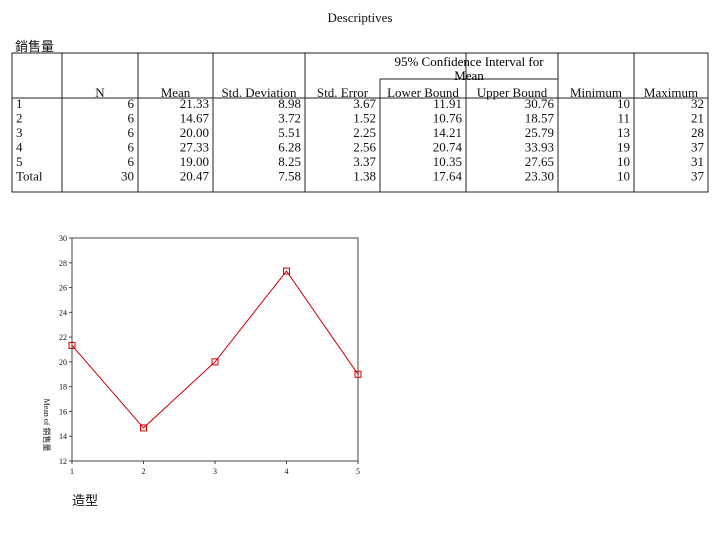 This screenshot has height=540, width=720. I want to click on y-tick-label: 24, so click(63, 312).